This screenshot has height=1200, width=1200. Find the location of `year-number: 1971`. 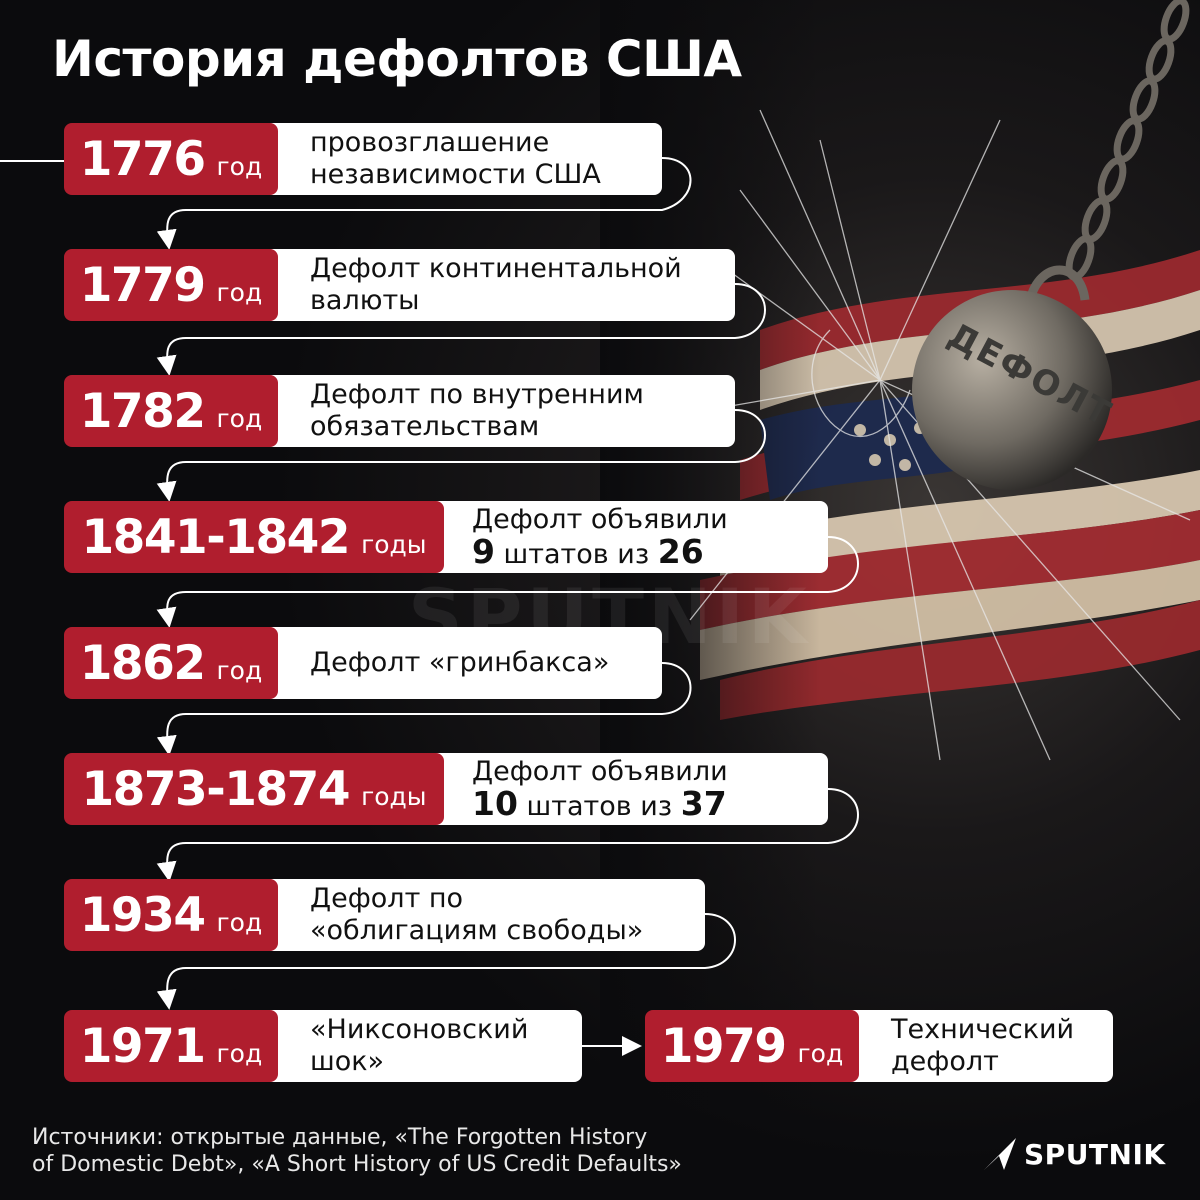

year-number: 1971 is located at coordinates (142, 1046).